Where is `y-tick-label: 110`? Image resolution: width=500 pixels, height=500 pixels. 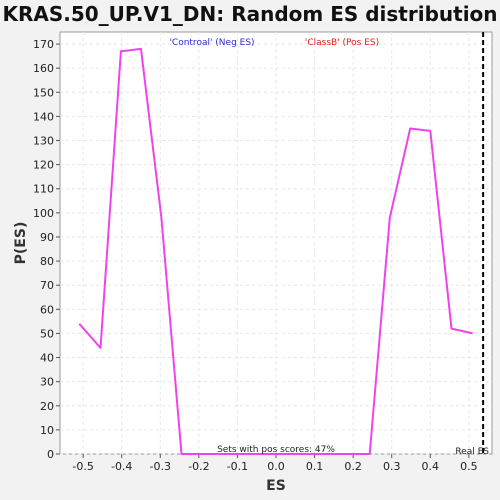 y-tick-label: 110 is located at coordinates (43, 189).